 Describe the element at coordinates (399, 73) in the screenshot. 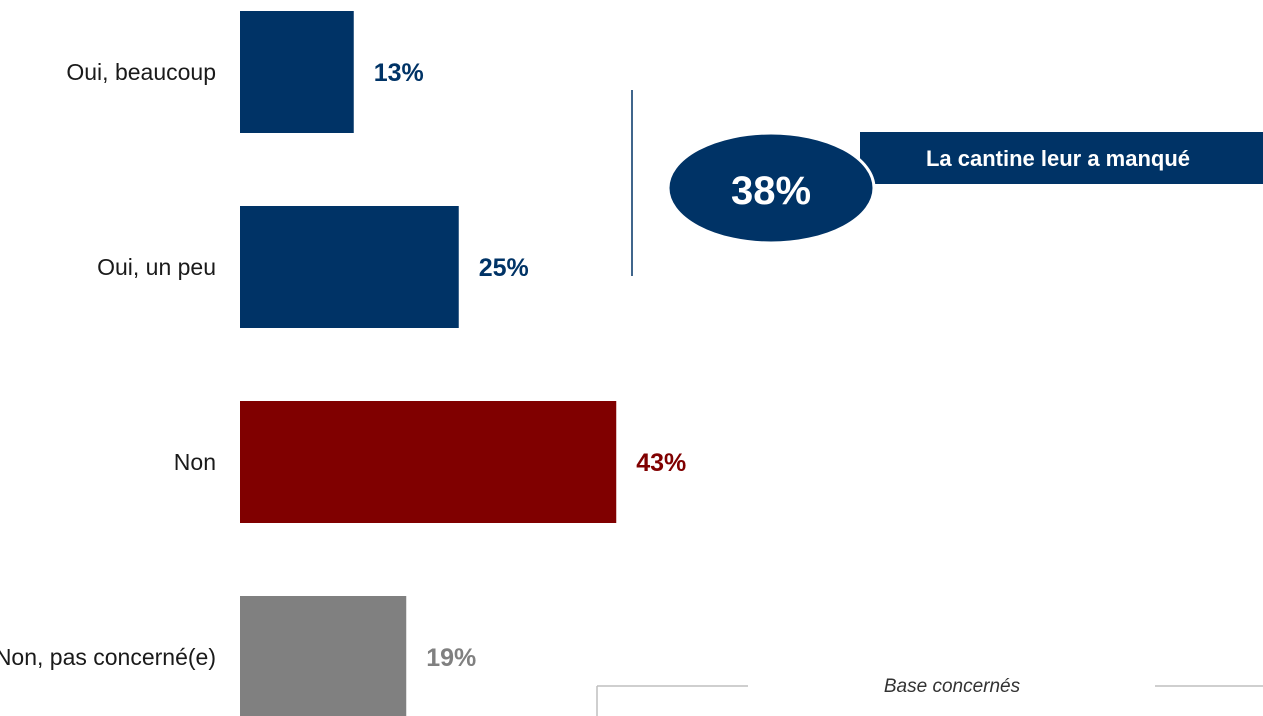

I see `value-label: 13%` at that location.